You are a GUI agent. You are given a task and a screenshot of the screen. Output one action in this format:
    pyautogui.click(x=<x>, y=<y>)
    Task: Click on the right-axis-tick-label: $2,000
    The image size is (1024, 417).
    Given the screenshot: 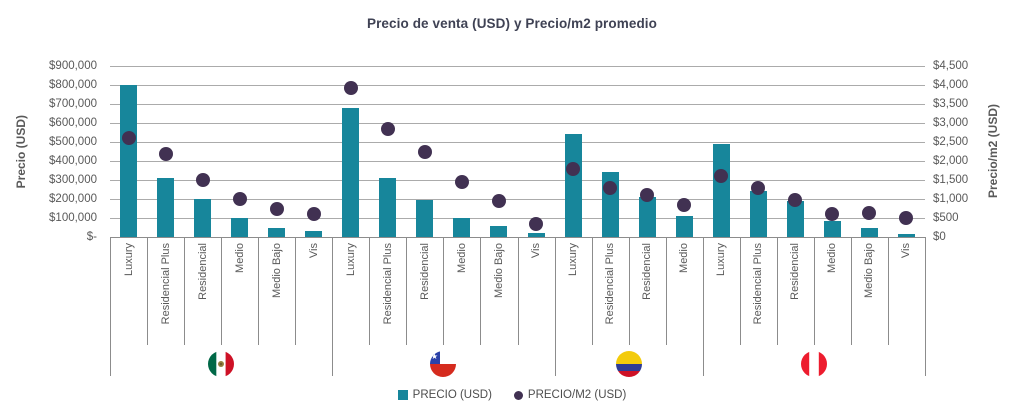 What is the action you would take?
    pyautogui.click(x=951, y=161)
    